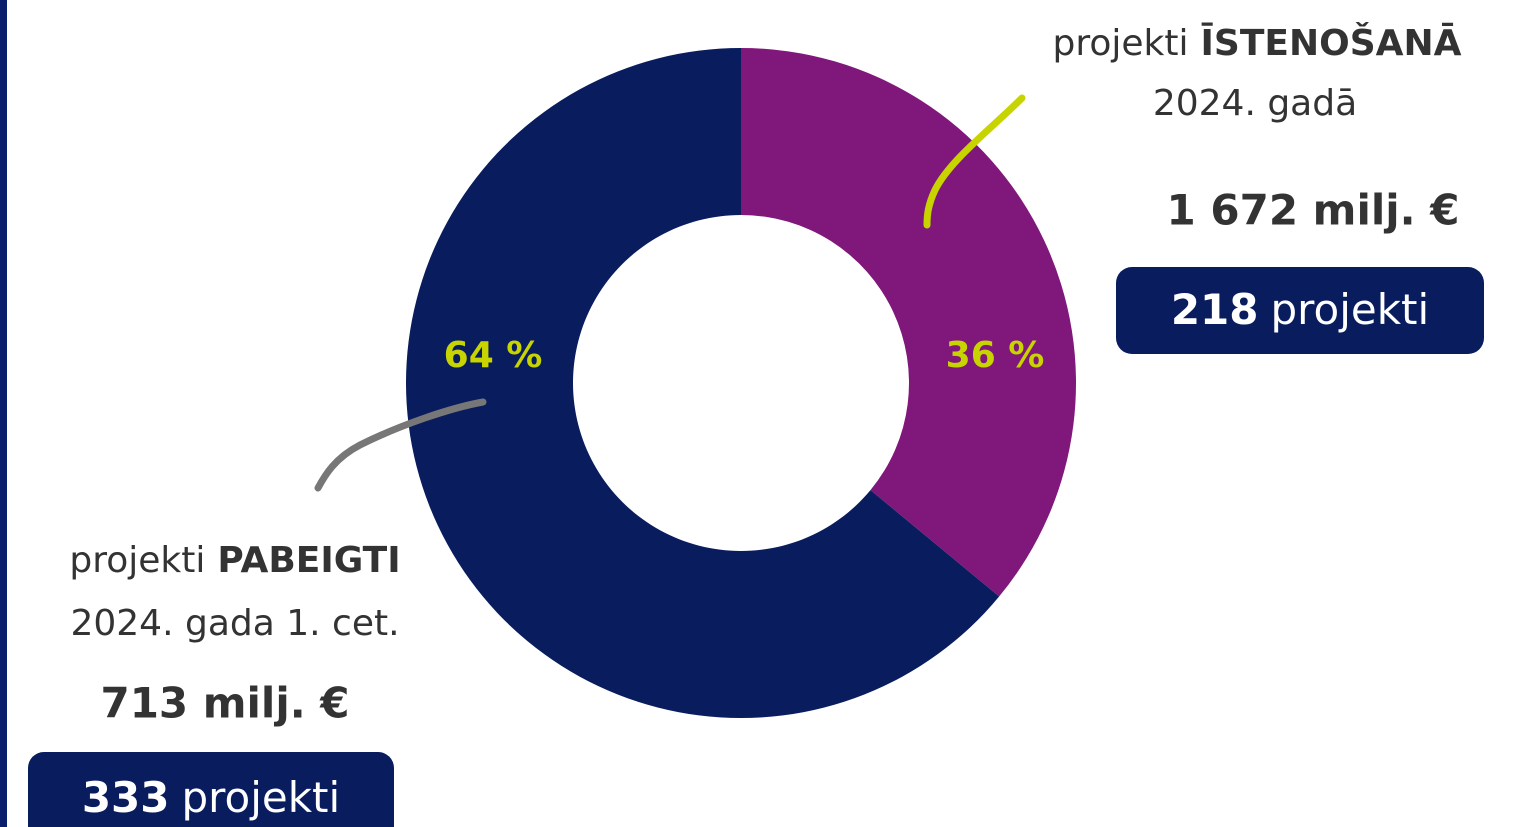 Image resolution: width=1522 pixels, height=827 pixels. Describe the element at coordinates (308, 560) in the screenshot. I see `annotation-emphasis: PABEIGTI` at that location.